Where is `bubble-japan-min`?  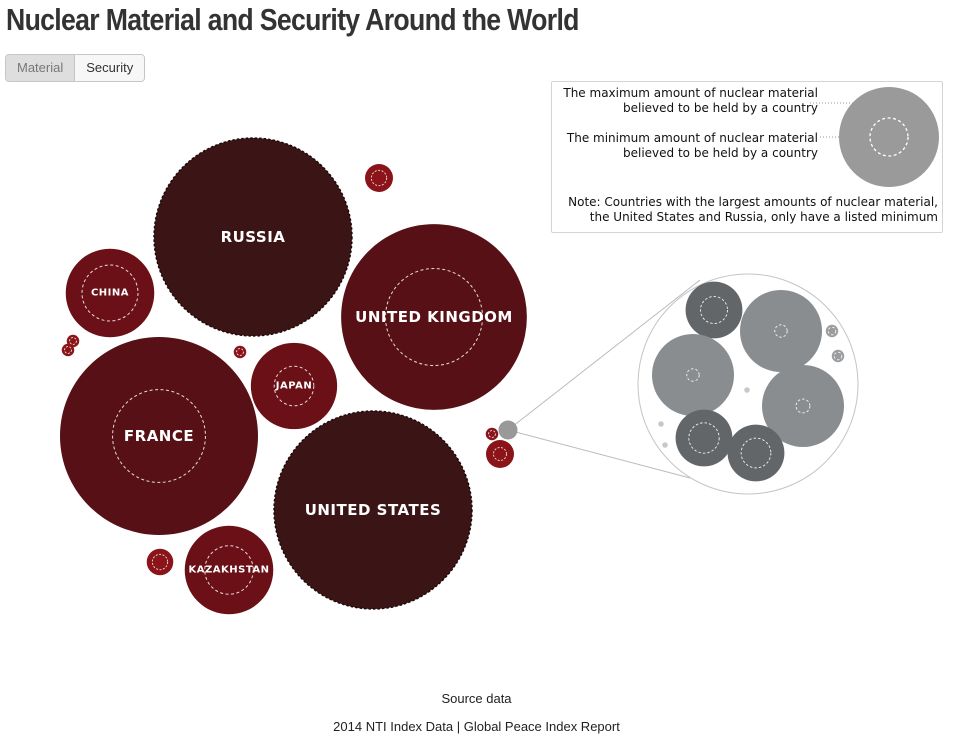 bubble-japan-min is located at coordinates (294, 386).